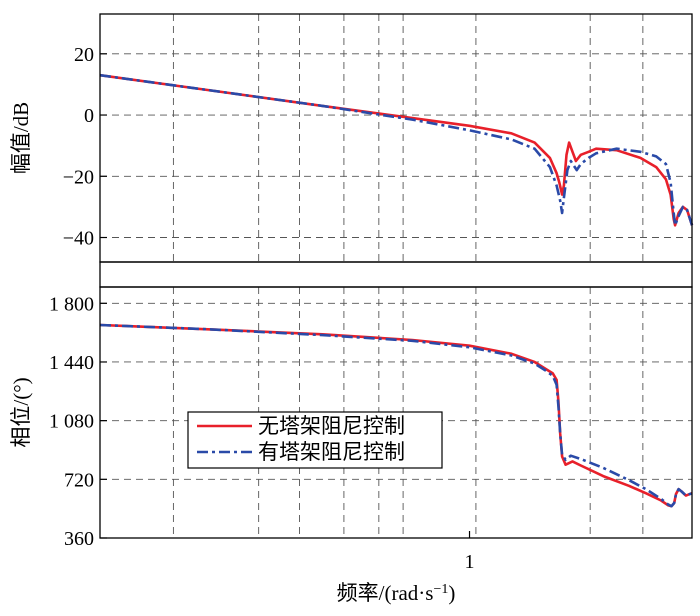 This screenshot has width=700, height=616. What do you see at coordinates (78, 177) in the screenshot?
I see `y-tick-label-2: −20` at bounding box center [78, 177].